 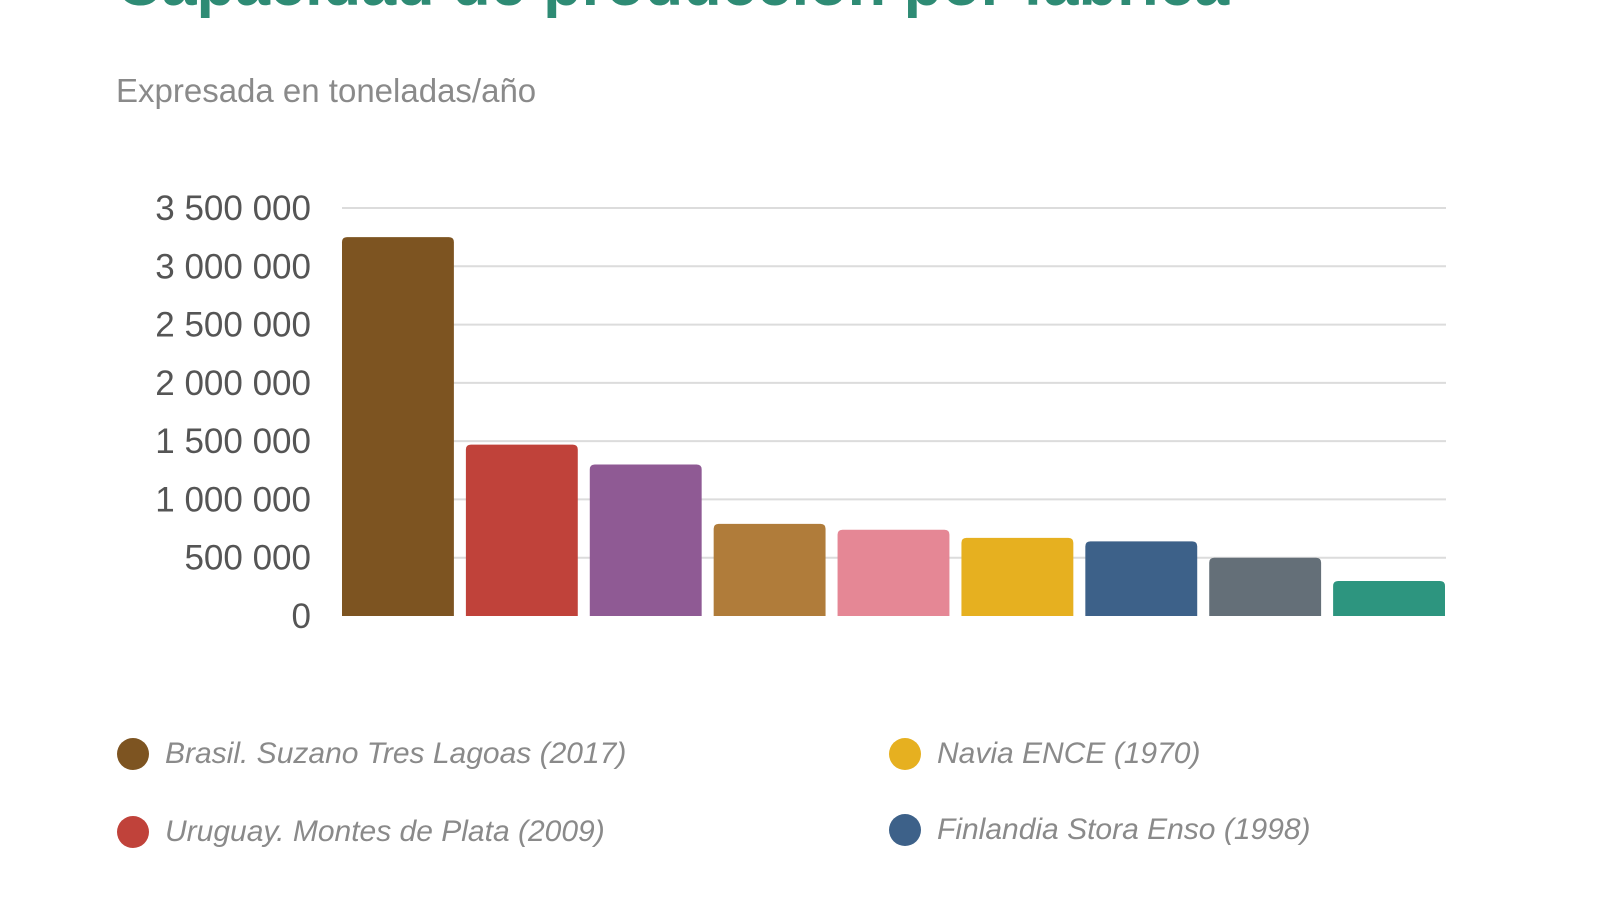 What do you see at coordinates (1124, 829) in the screenshot?
I see `legend-label: Finlandia Stora Enso (1998)` at bounding box center [1124, 829].